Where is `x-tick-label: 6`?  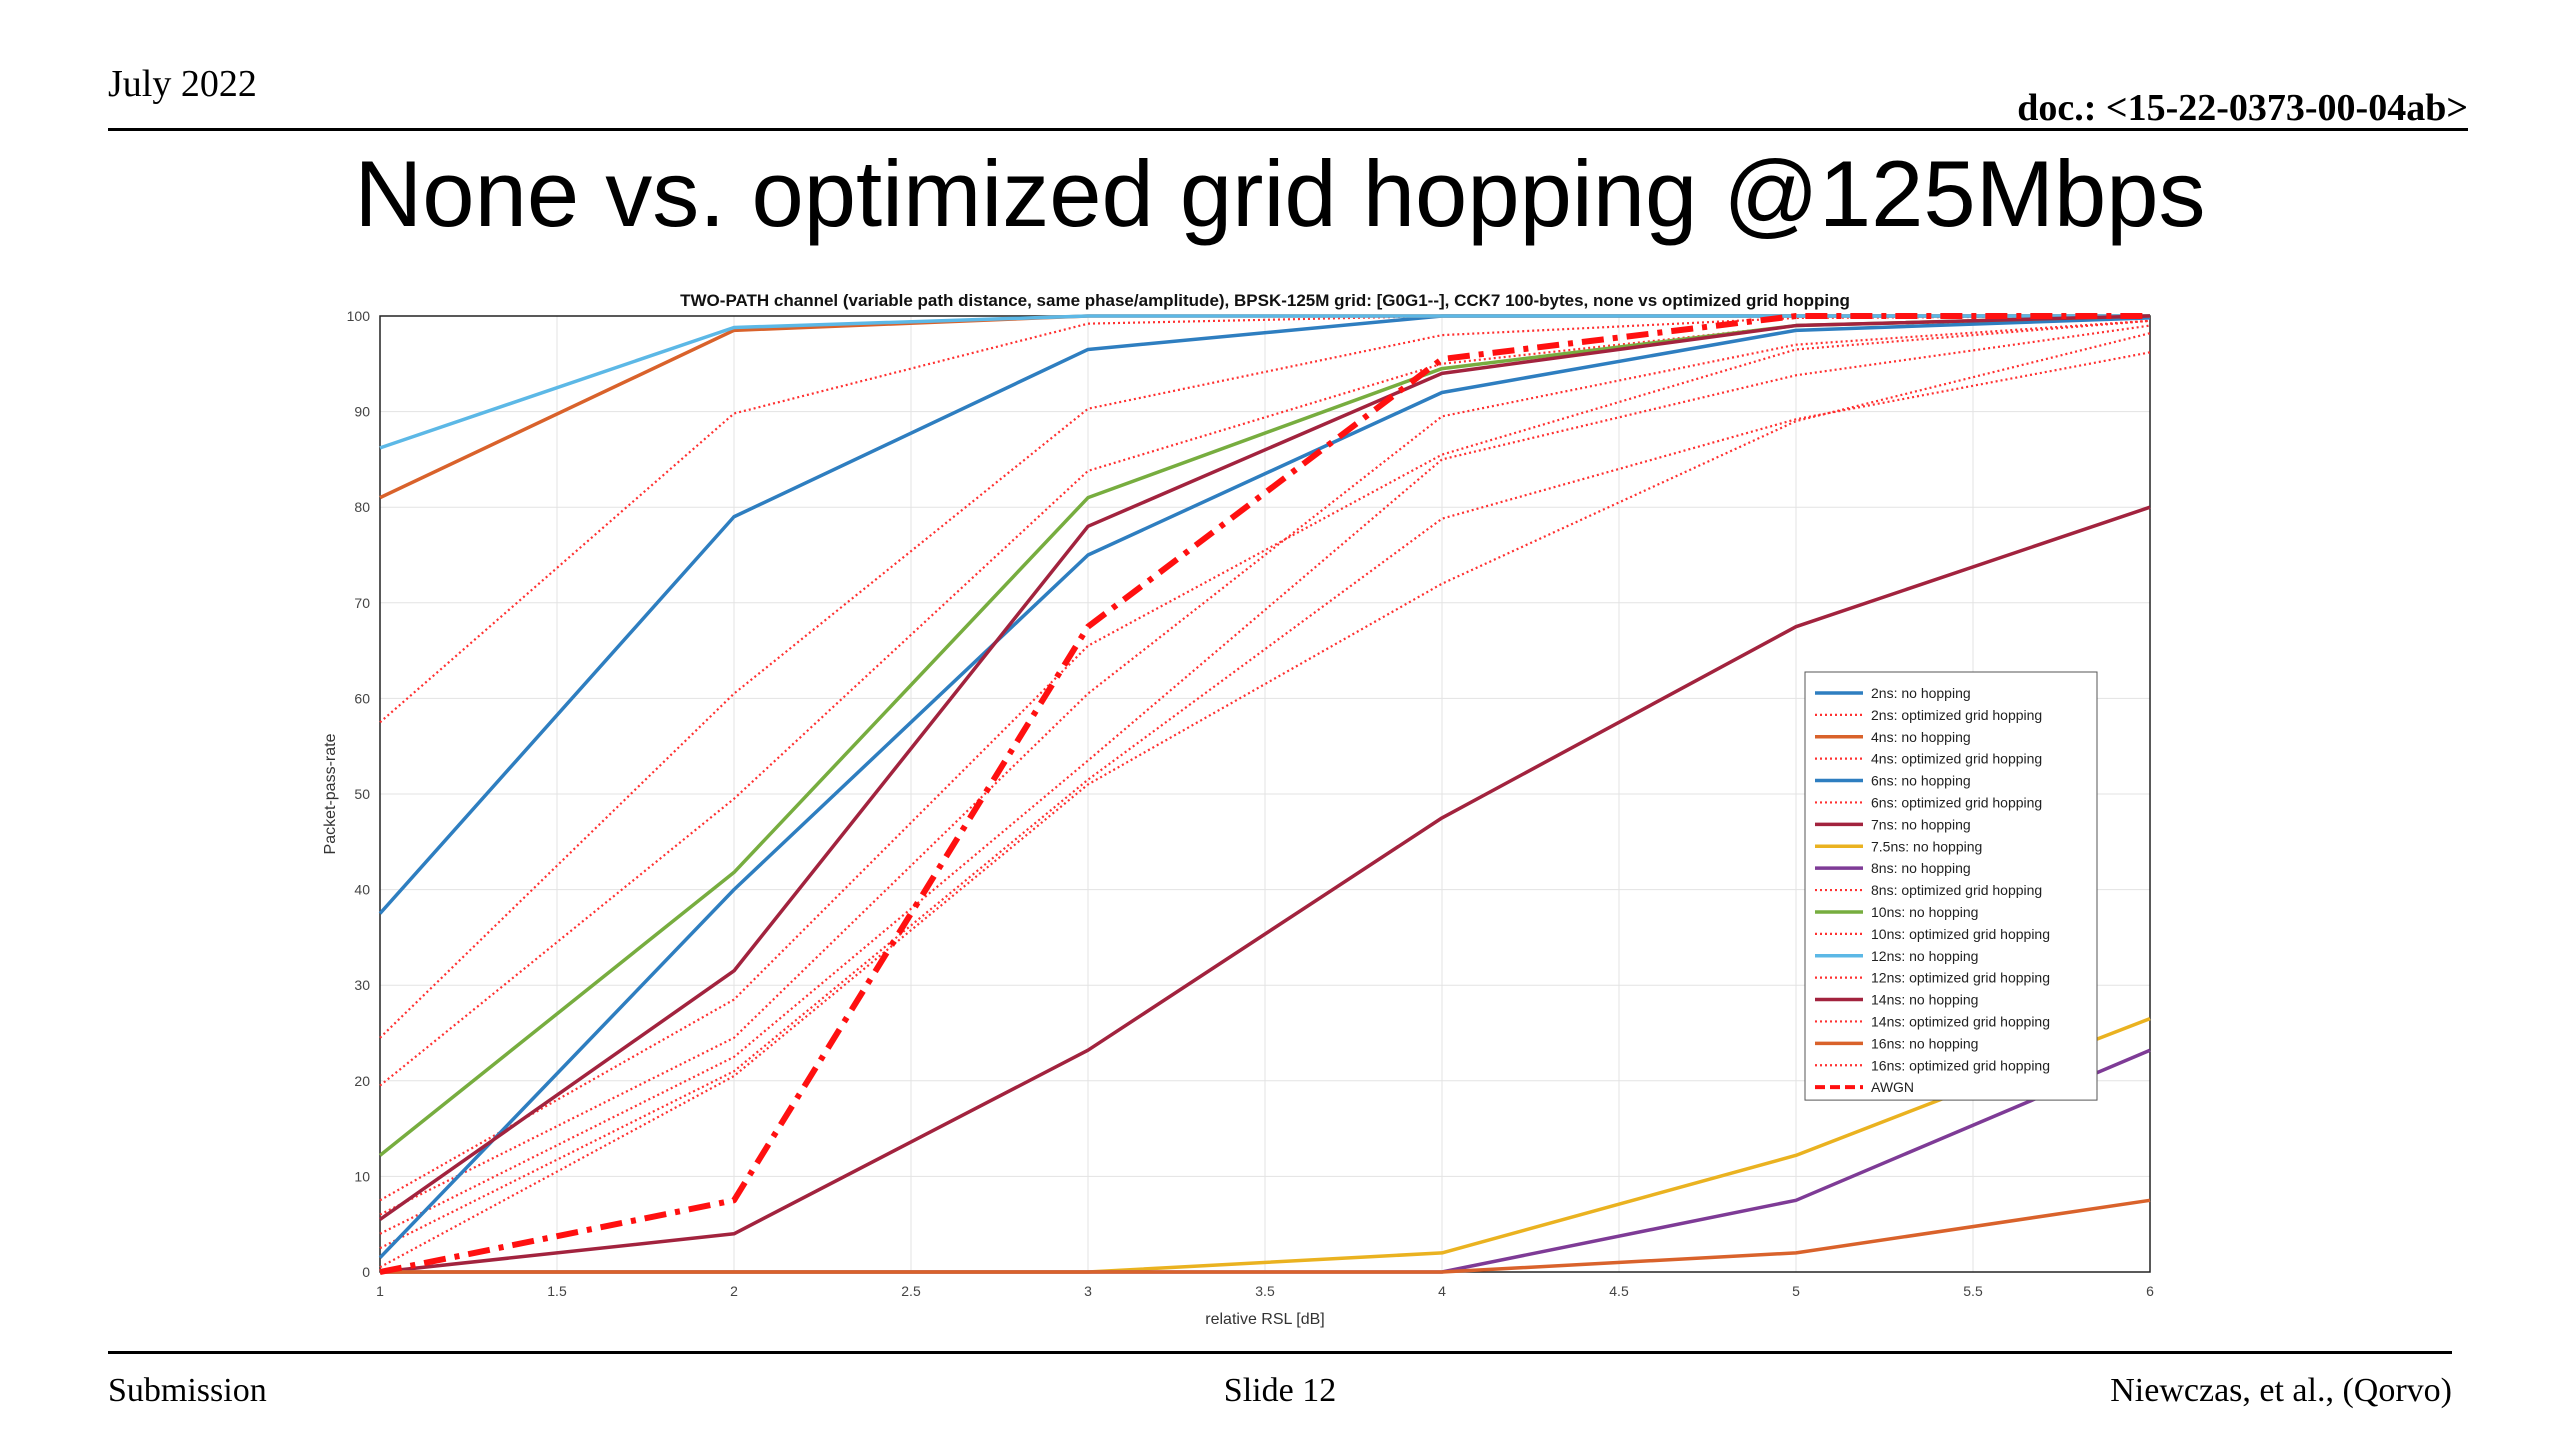 x-tick-label: 6 is located at coordinates (2150, 1291).